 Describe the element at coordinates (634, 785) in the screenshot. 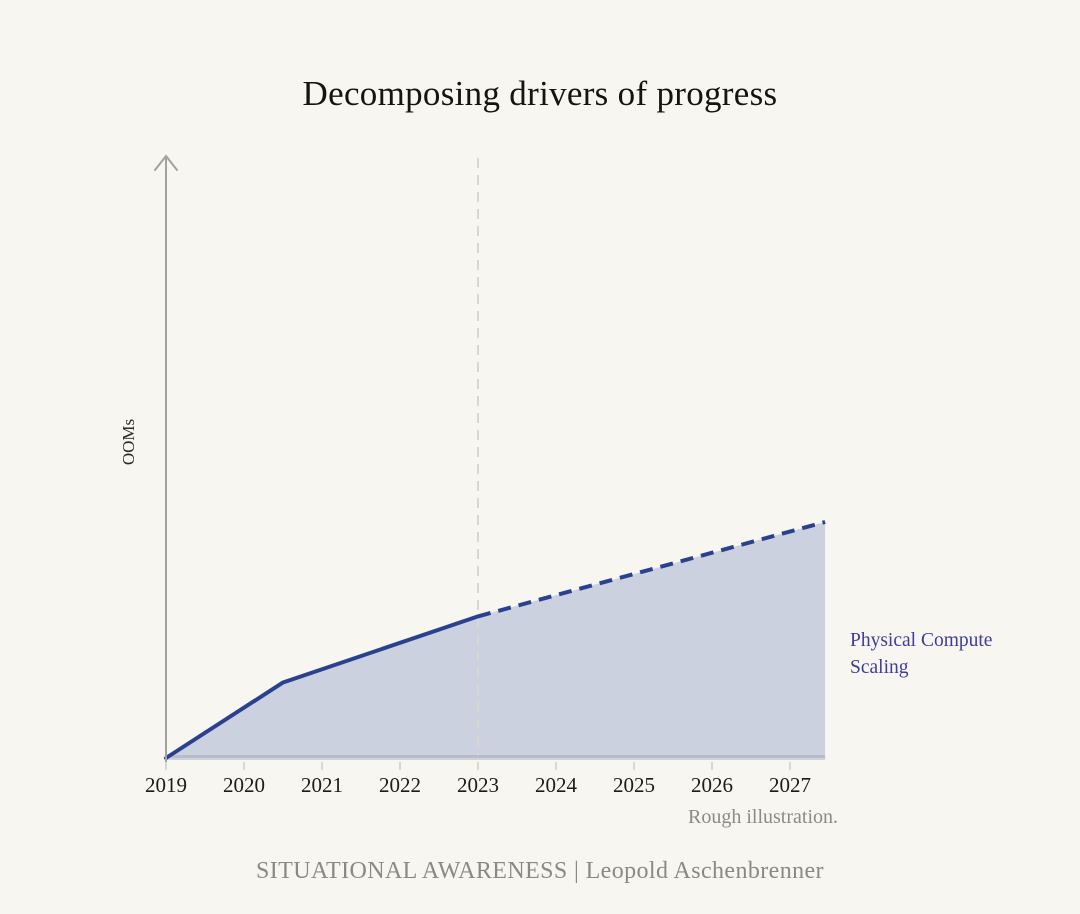

I see `x-tick-label: 2025` at that location.